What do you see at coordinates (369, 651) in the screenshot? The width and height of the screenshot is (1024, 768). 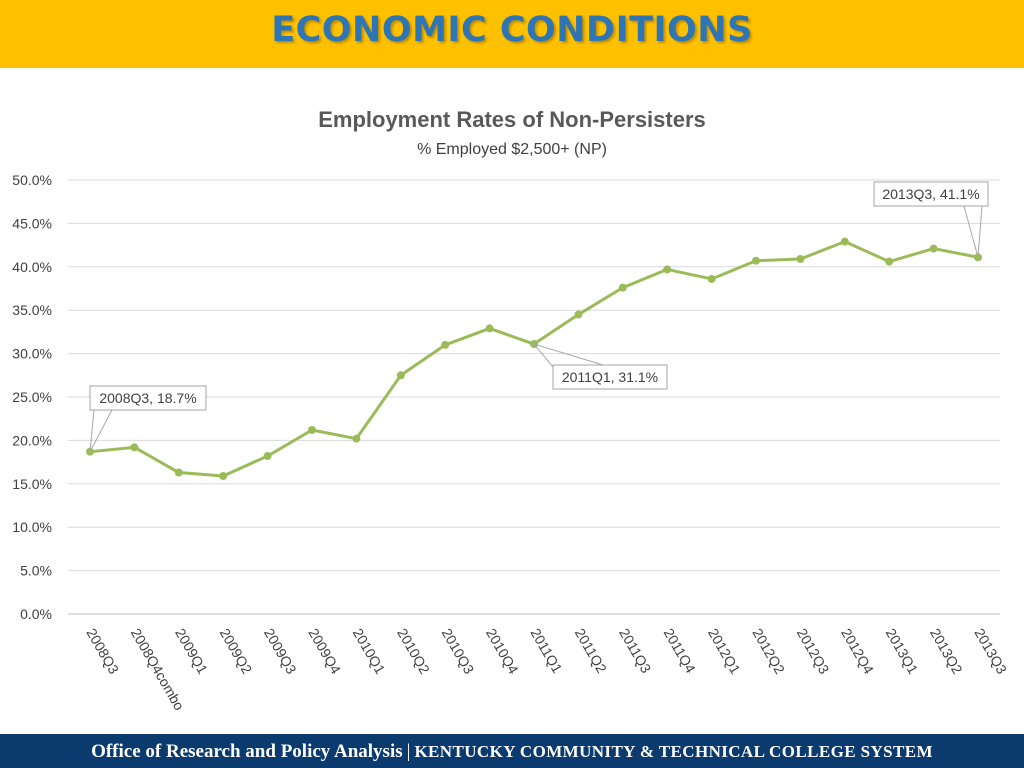 I see `x-tick-label: 2010Q1` at bounding box center [369, 651].